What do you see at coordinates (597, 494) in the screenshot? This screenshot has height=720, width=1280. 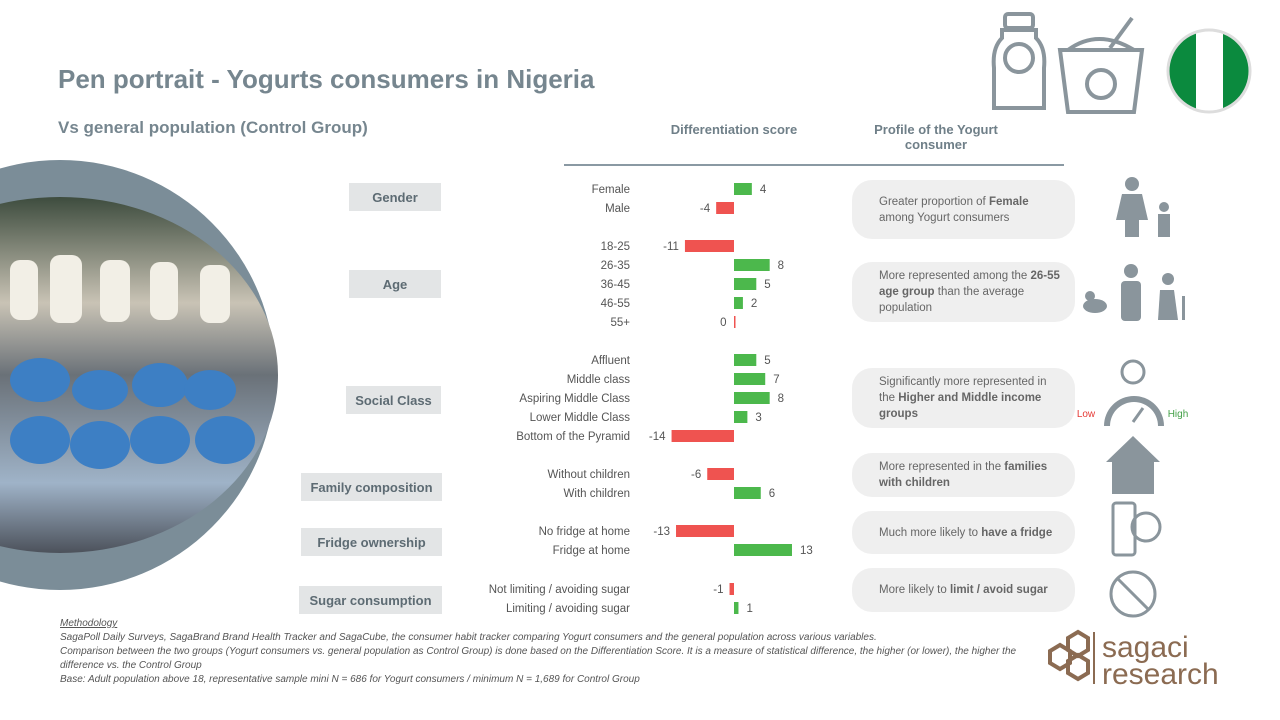 I see `category-label: With children` at bounding box center [597, 494].